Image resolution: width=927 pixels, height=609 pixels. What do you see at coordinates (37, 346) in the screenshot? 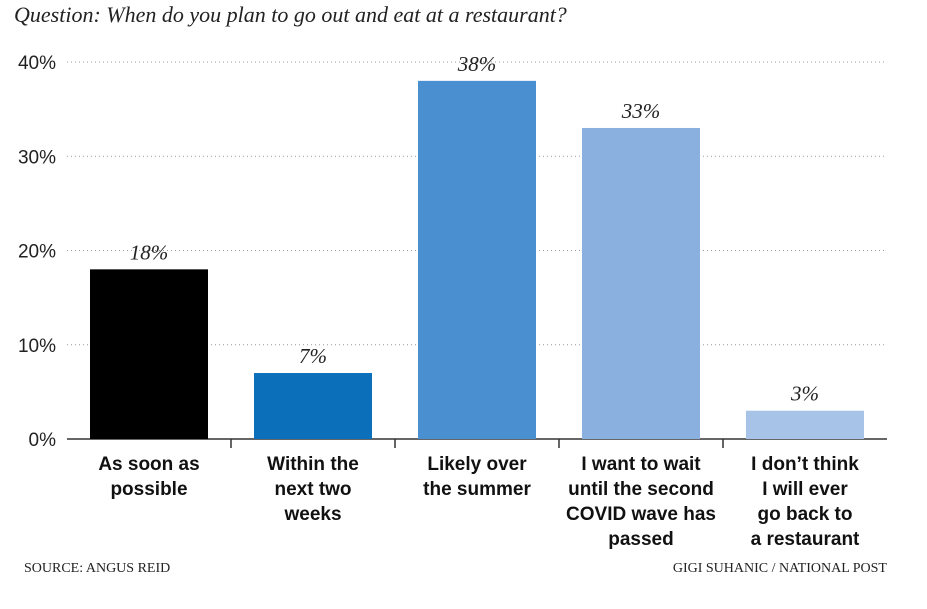
I see `y-tick-label: 10%` at bounding box center [37, 346].